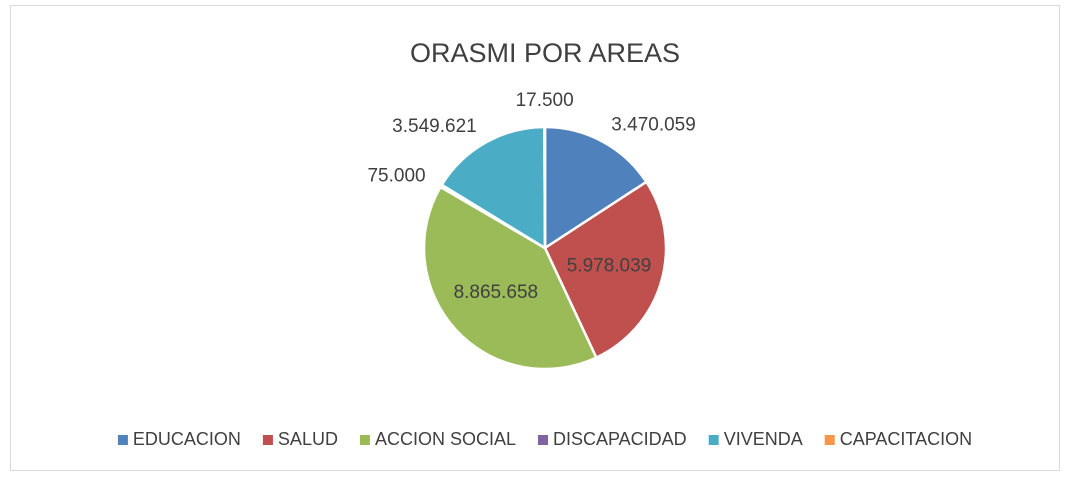  I want to click on data-label: 75.000, so click(396, 176).